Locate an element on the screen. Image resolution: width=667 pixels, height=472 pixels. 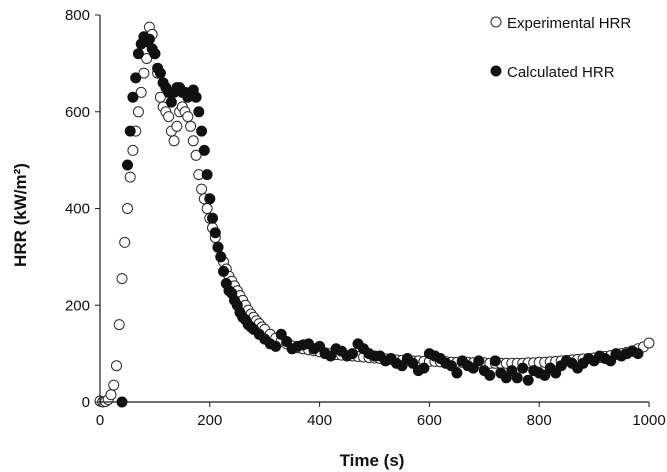
x-tick-label-0: 0 is located at coordinates (100, 420).